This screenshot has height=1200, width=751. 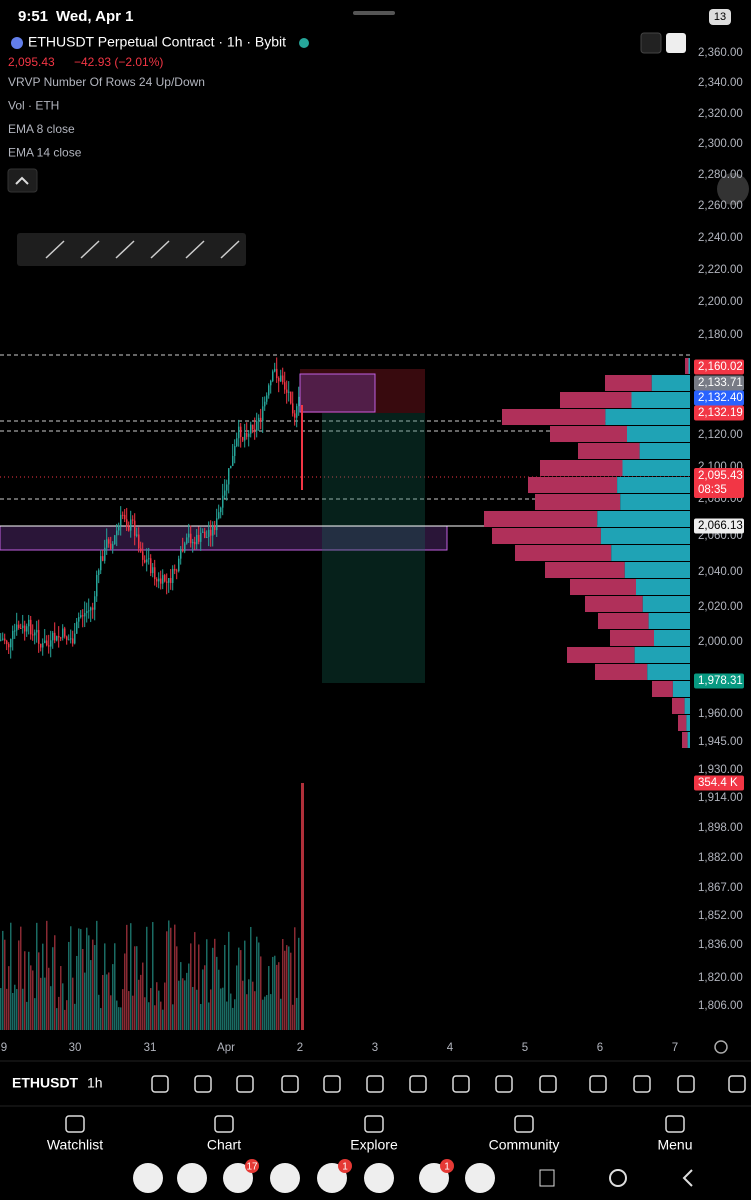 What do you see at coordinates (524, 1145) in the screenshot?
I see `nav-label: Community` at bounding box center [524, 1145].